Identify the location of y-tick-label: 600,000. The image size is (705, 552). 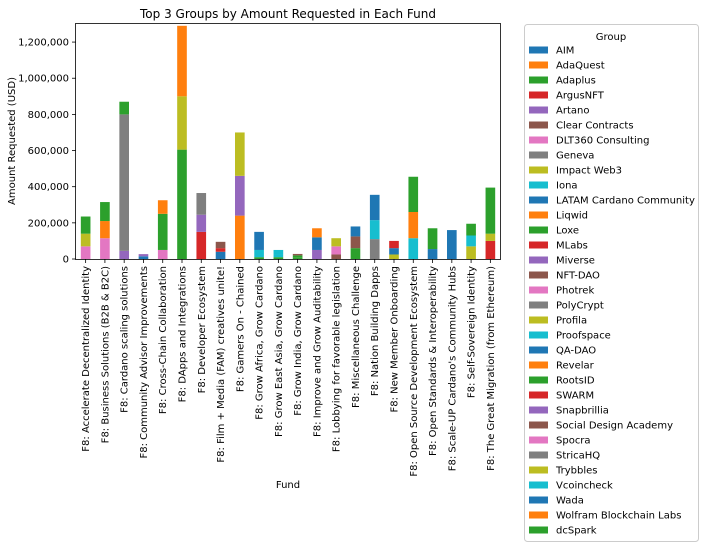
(48, 151).